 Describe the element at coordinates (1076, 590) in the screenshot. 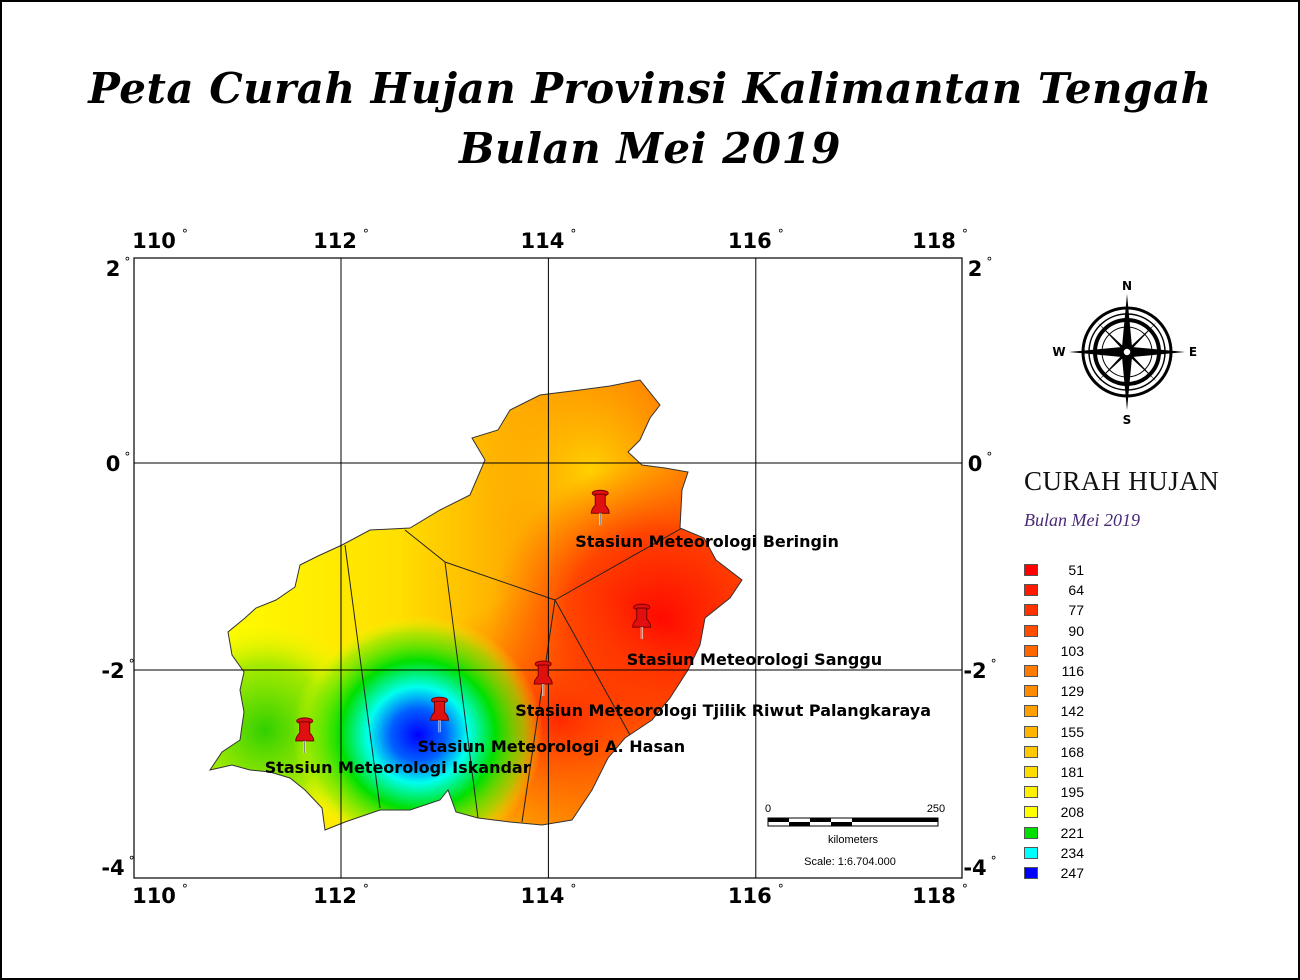

I see `legend-value: 64` at that location.